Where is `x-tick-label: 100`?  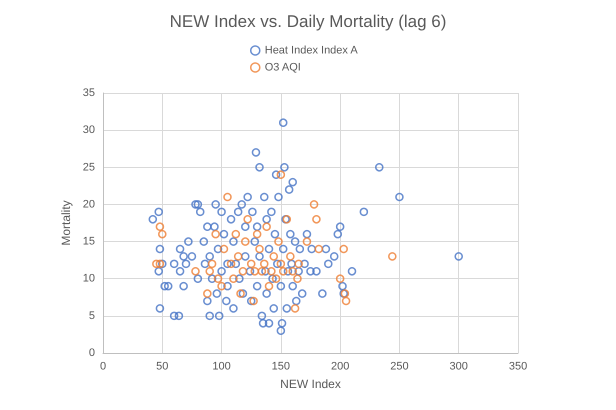
x-tick-label: 100 is located at coordinates (221, 366).